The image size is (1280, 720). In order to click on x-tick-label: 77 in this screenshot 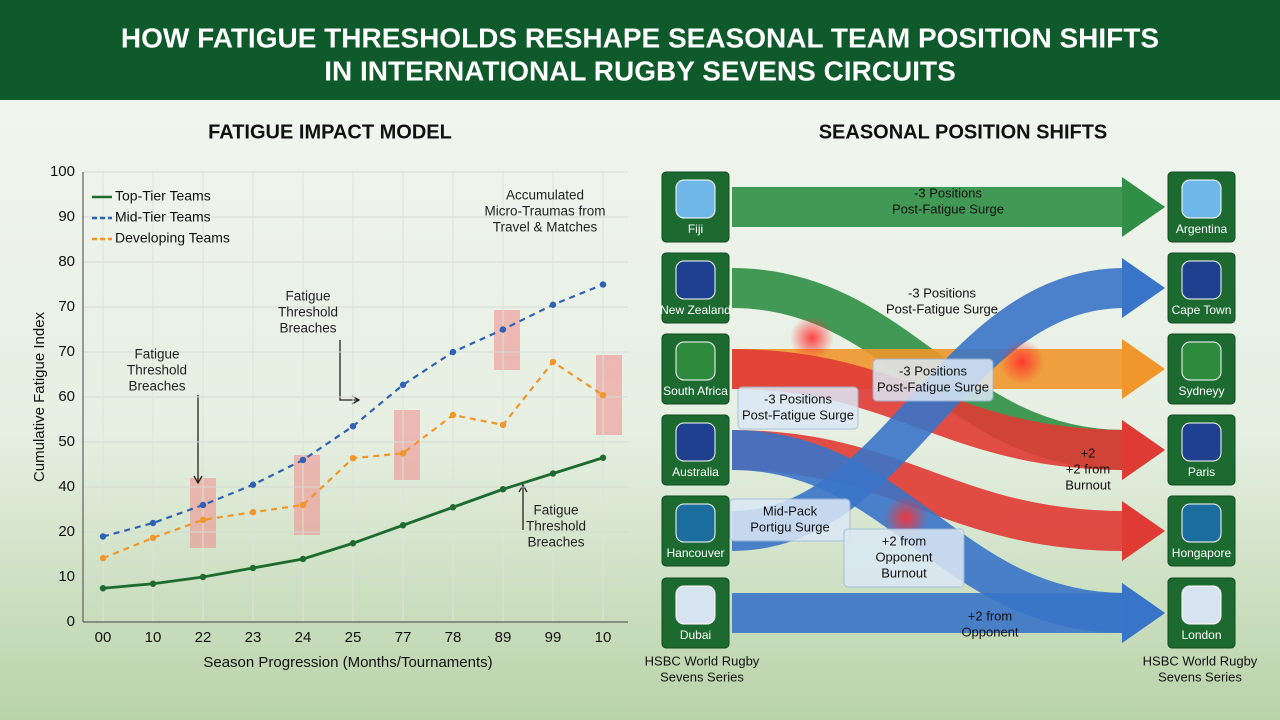, I will do `click(403, 637)`.